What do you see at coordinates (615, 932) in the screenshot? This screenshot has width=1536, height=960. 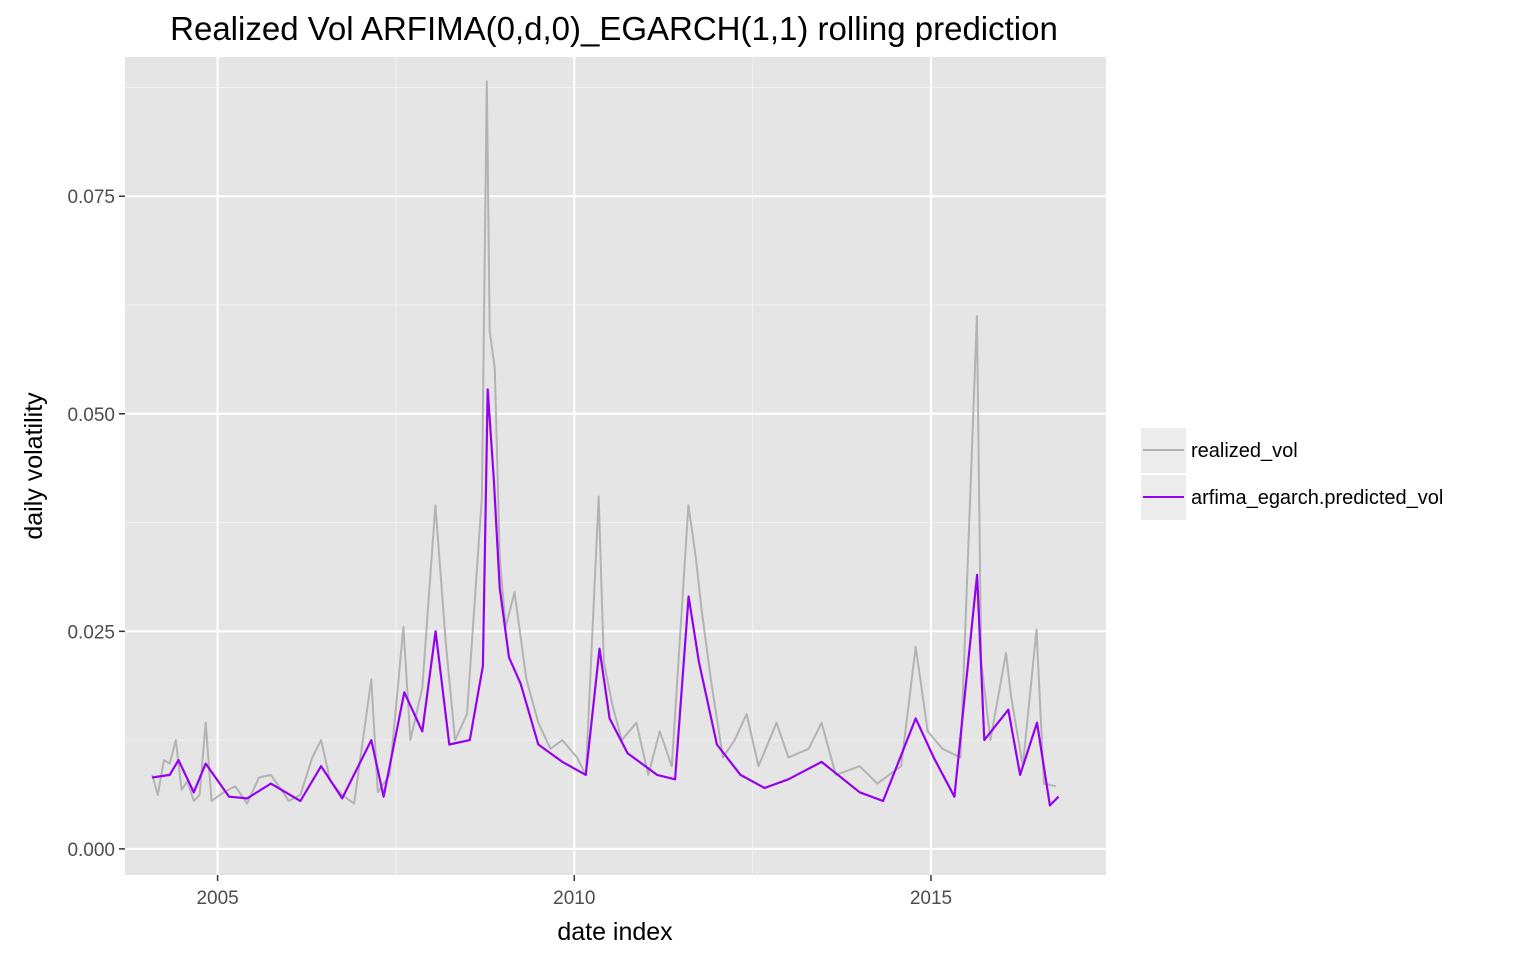 I see `x-axis-title: date index` at bounding box center [615, 932].